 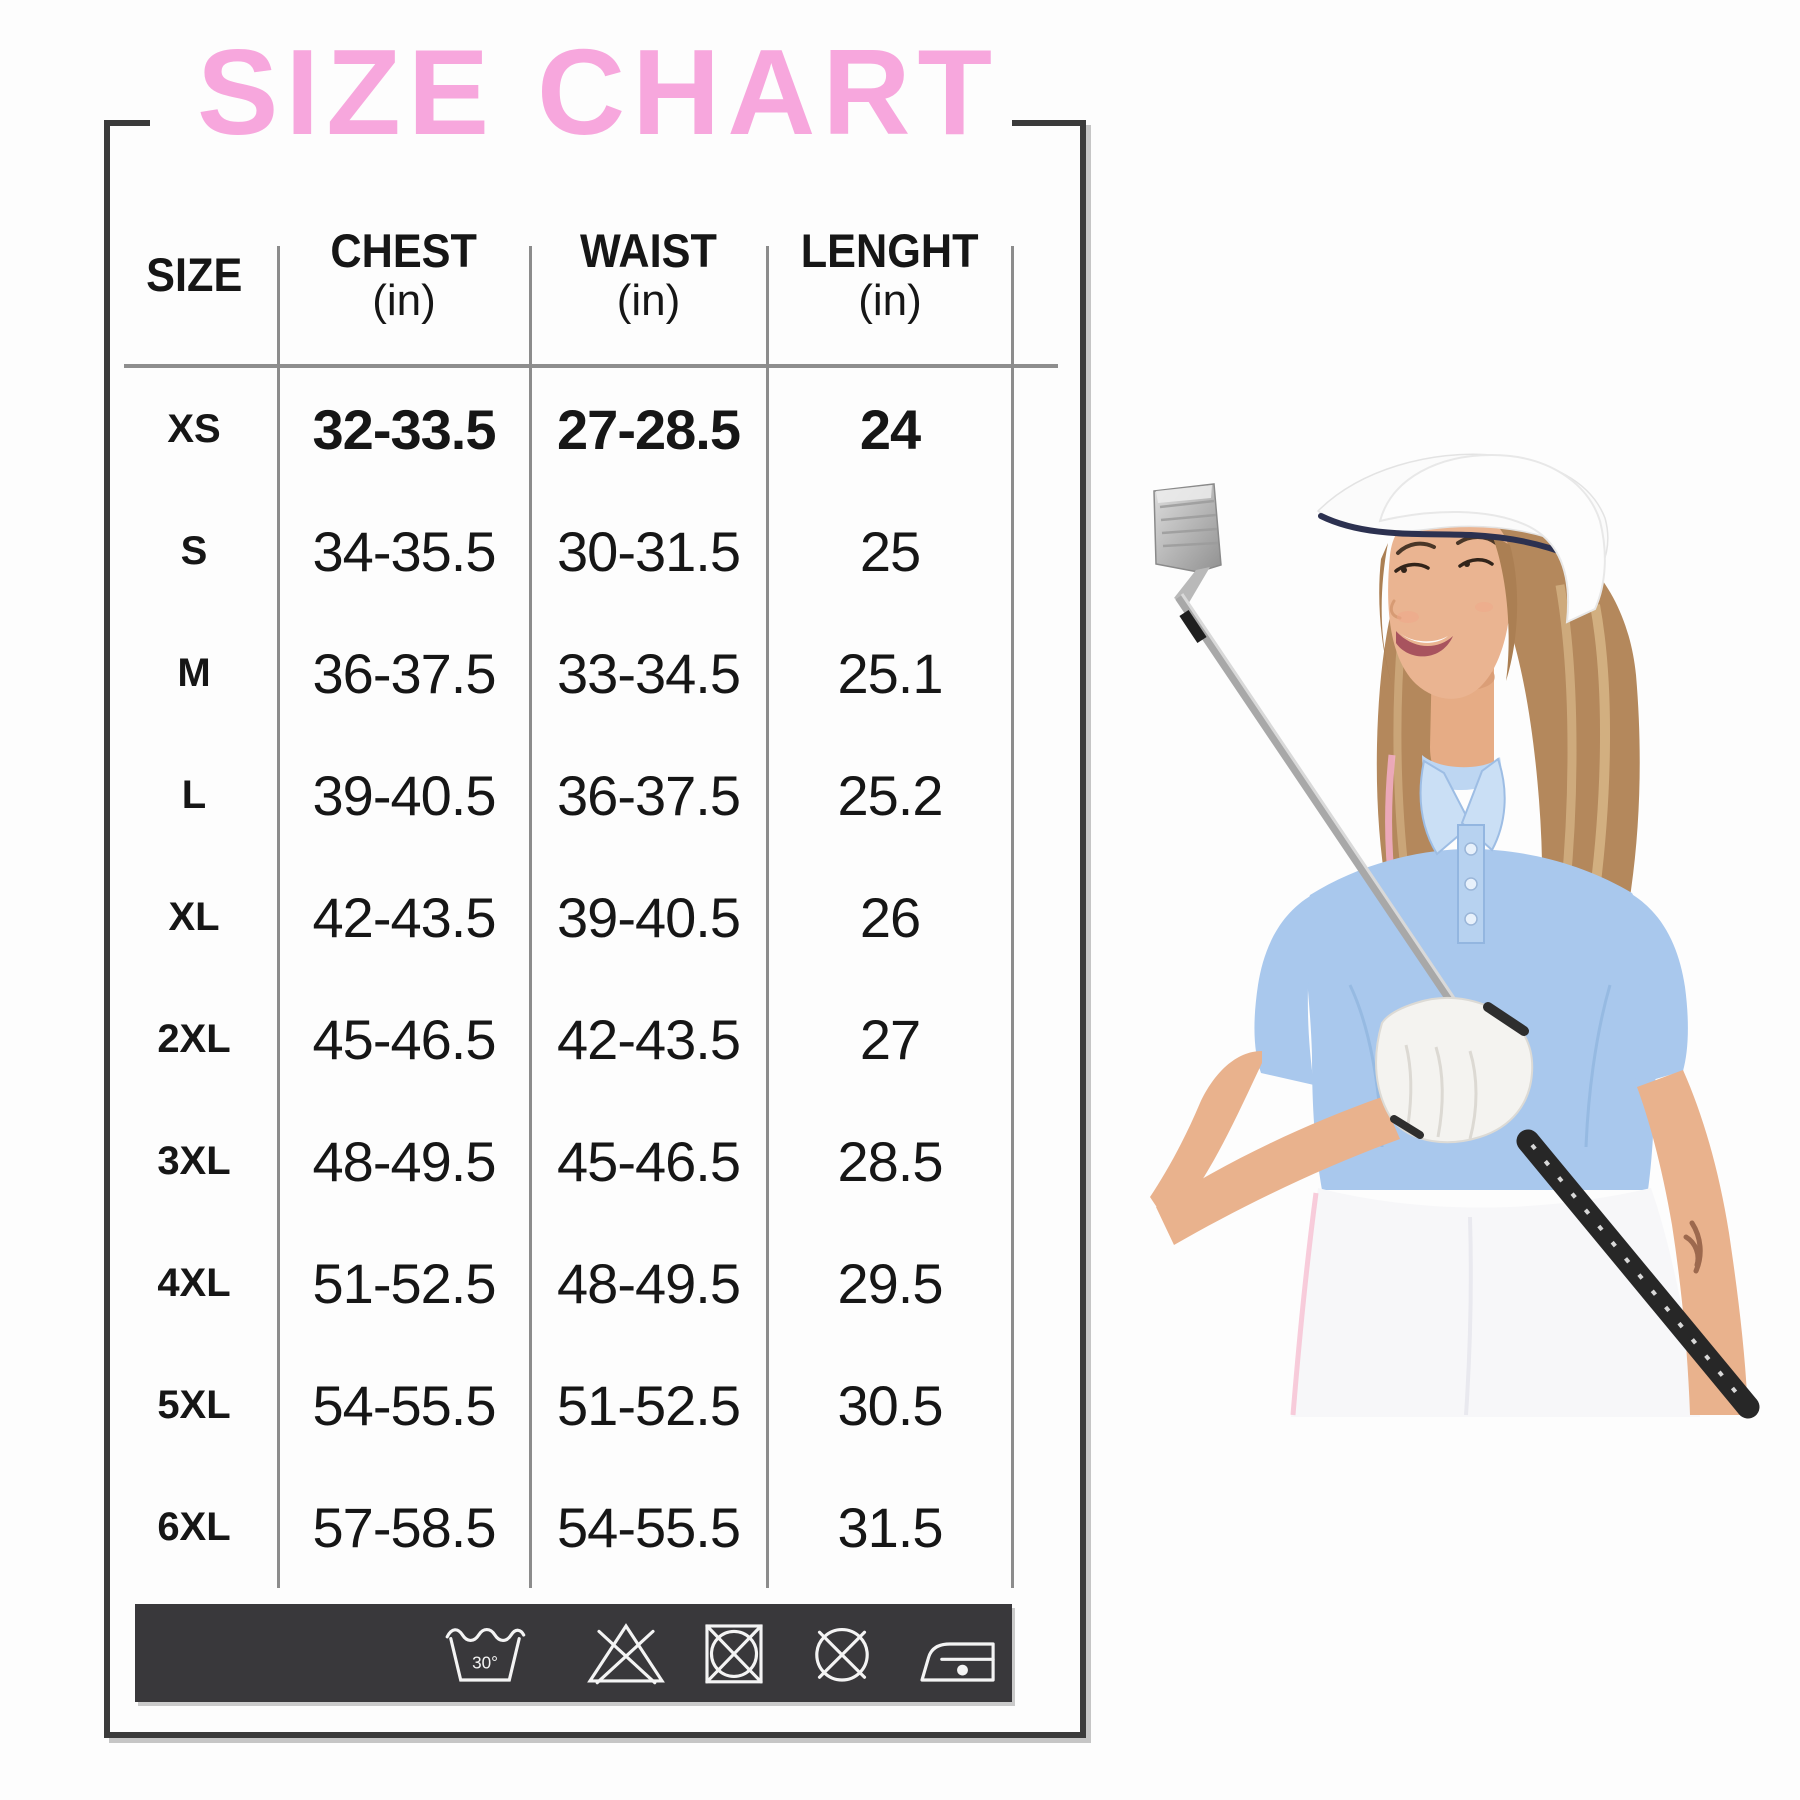 What do you see at coordinates (404, 1405) in the screenshot?
I see `chest-value: 54-55.5` at bounding box center [404, 1405].